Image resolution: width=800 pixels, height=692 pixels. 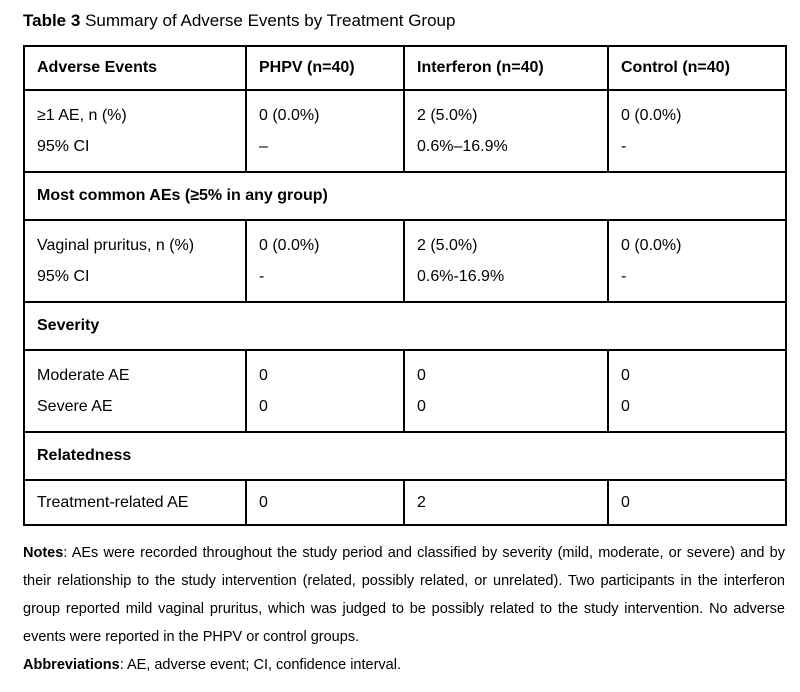 I want to click on col-header-phpv: PHPV (n=40), so click(x=325, y=68).